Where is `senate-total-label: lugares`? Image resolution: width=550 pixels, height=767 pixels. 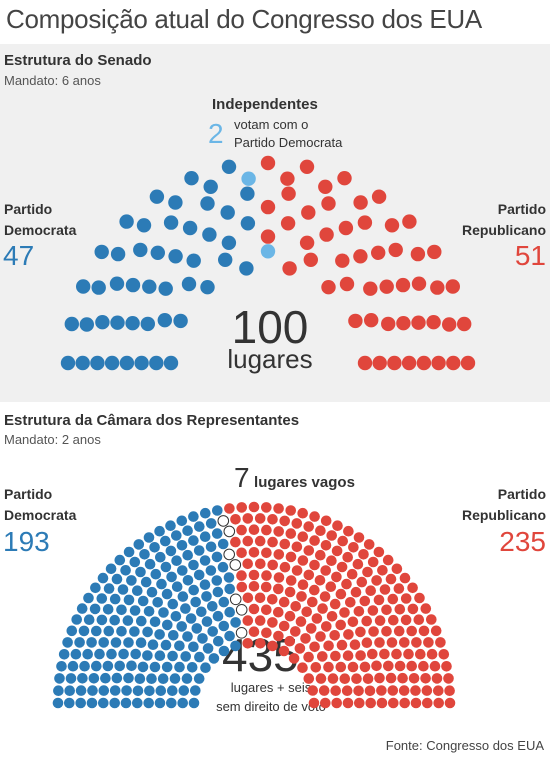 senate-total-label: lugares is located at coordinates (270, 359).